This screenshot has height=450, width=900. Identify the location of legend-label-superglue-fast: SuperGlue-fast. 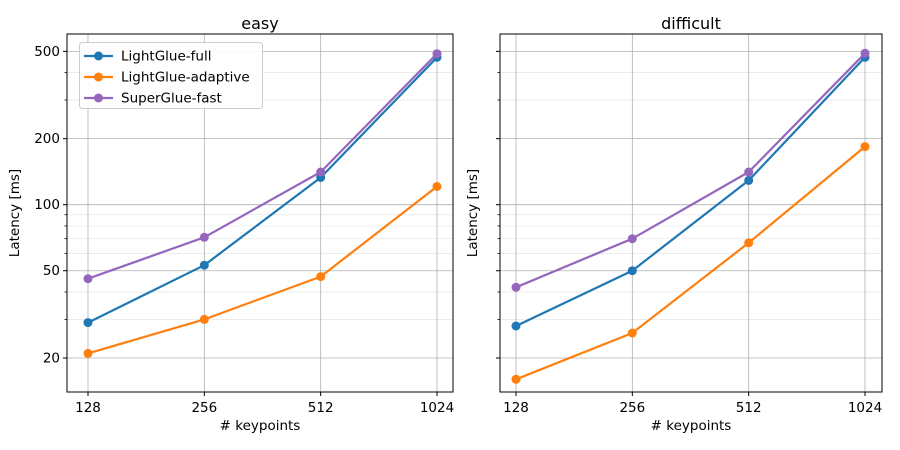
(171, 99).